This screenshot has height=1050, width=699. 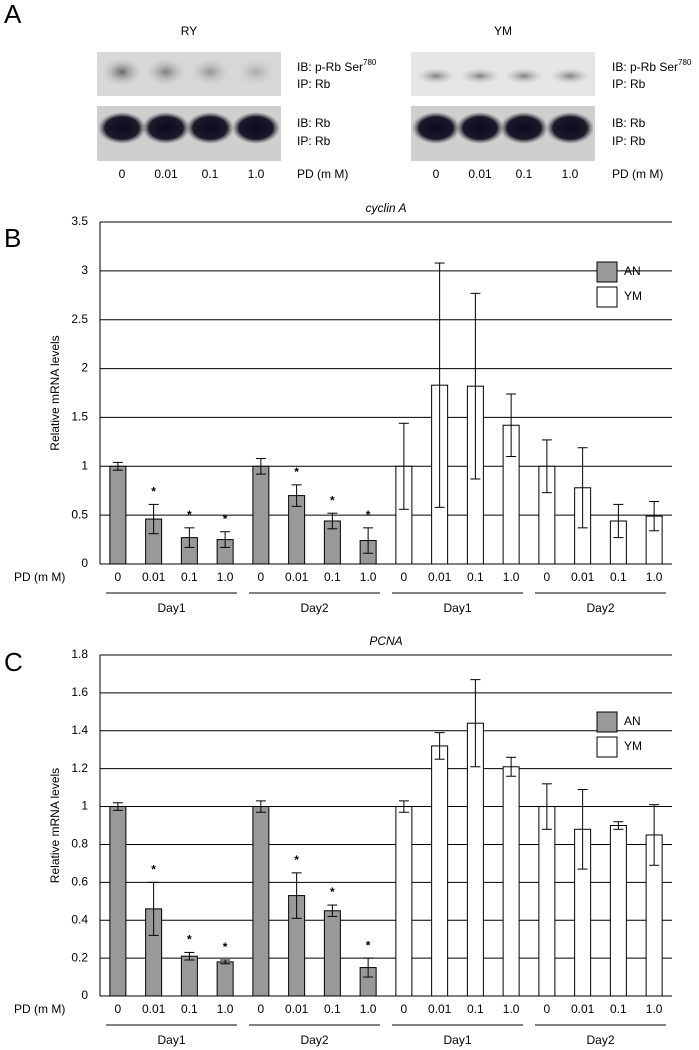 What do you see at coordinates (79, 768) in the screenshot?
I see `y-tick-label: 1.2` at bounding box center [79, 768].